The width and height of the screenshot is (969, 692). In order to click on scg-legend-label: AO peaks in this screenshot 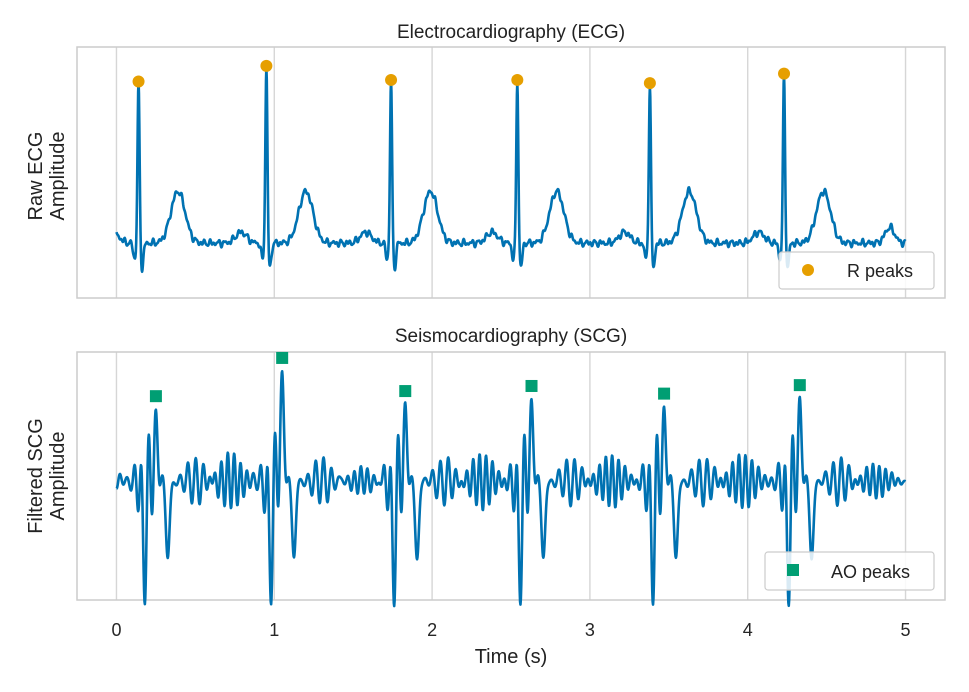, I will do `click(870, 572)`.